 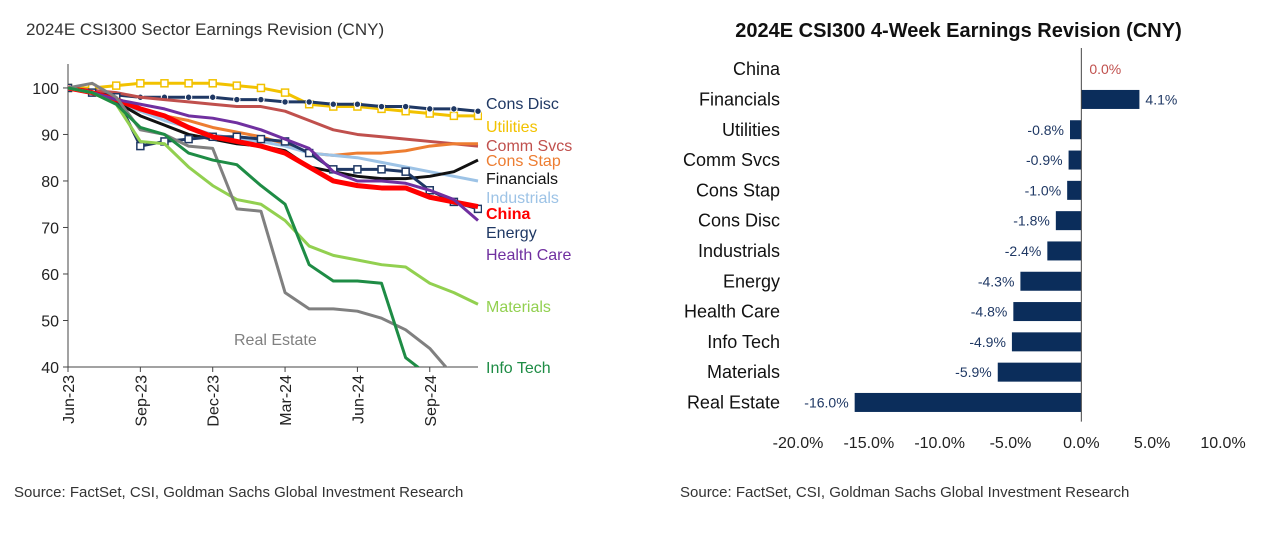 What do you see at coordinates (1046, 342) in the screenshot?
I see `bar-info-tech` at bounding box center [1046, 342].